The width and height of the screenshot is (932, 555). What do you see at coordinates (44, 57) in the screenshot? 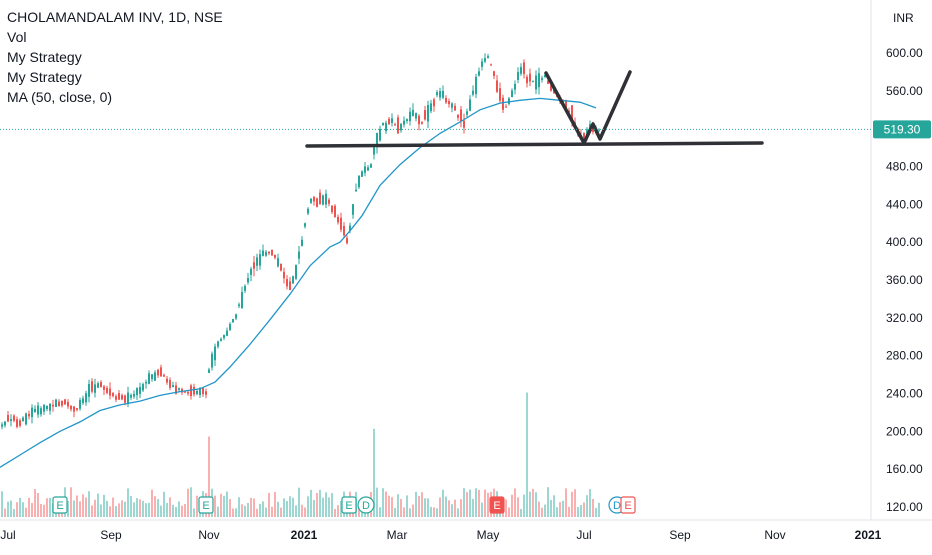
I see `indicator-strategy-1: My Strategy` at bounding box center [44, 57].